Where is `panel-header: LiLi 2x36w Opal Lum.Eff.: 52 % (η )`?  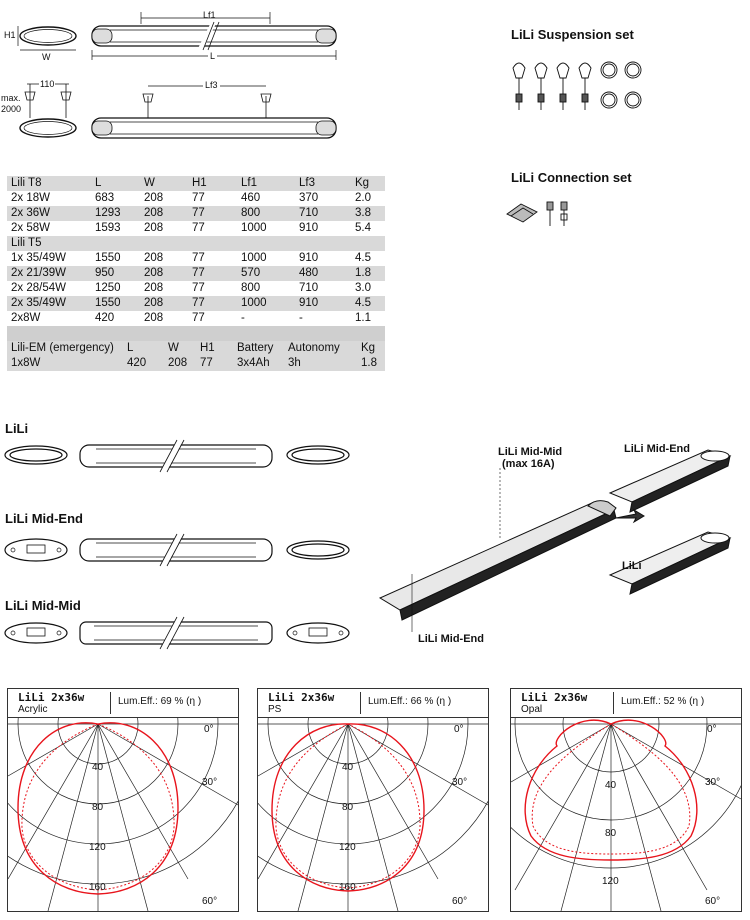 panel-header: LiLi 2x36w Opal Lum.Eff.: 52 % (η ) is located at coordinates (626, 703).